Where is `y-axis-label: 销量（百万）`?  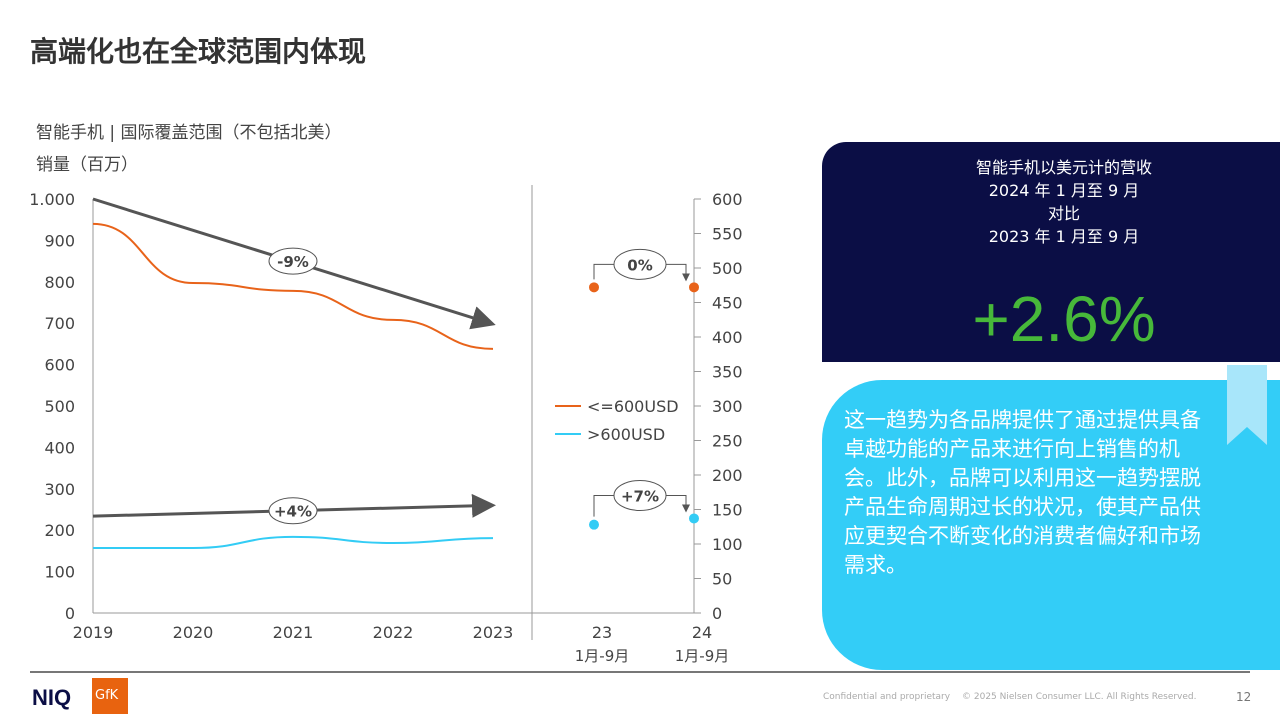
y-axis-label: 销量（百万） is located at coordinates (87, 165).